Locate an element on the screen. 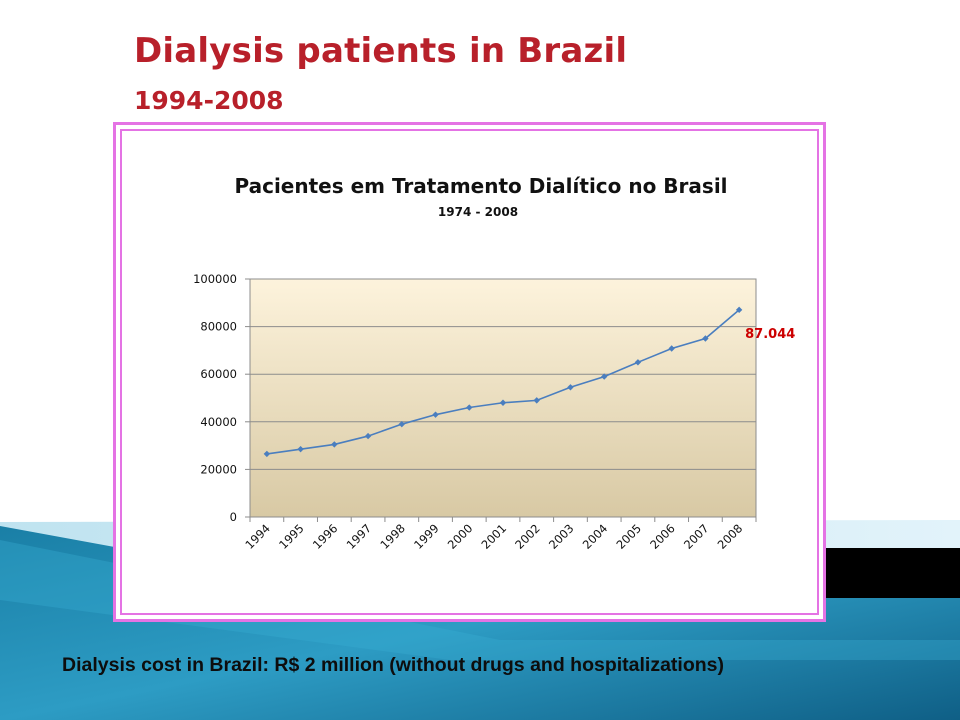 This screenshot has width=960, height=720. chart-subtitle: 1974 - 2008 is located at coordinates (478, 212).